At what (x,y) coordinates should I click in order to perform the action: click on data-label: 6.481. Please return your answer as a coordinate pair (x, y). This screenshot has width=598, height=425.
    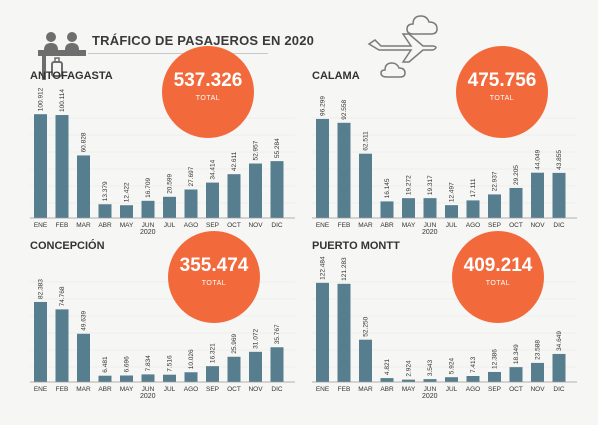
    Looking at the image, I should click on (105, 364).